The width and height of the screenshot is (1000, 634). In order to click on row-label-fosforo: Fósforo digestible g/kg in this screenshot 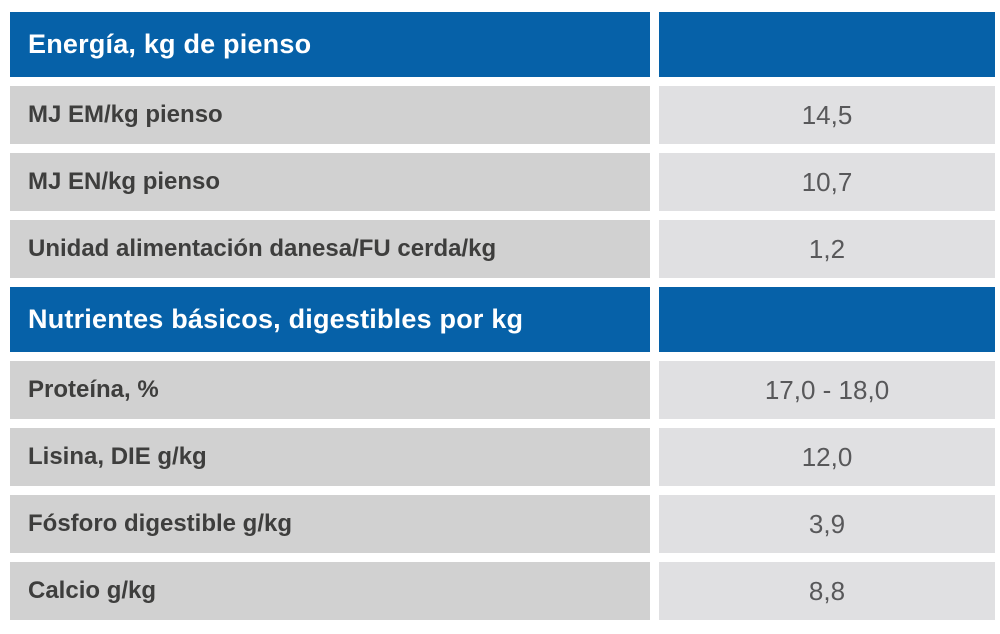, I will do `click(330, 524)`.